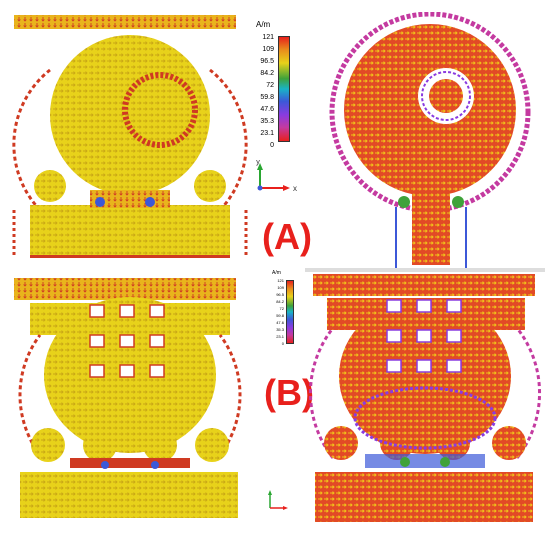 The width and height of the screenshot is (550, 535). What do you see at coordinates (278, 500) in the screenshot?
I see `axis-indicator-bottom` at bounding box center [278, 500].